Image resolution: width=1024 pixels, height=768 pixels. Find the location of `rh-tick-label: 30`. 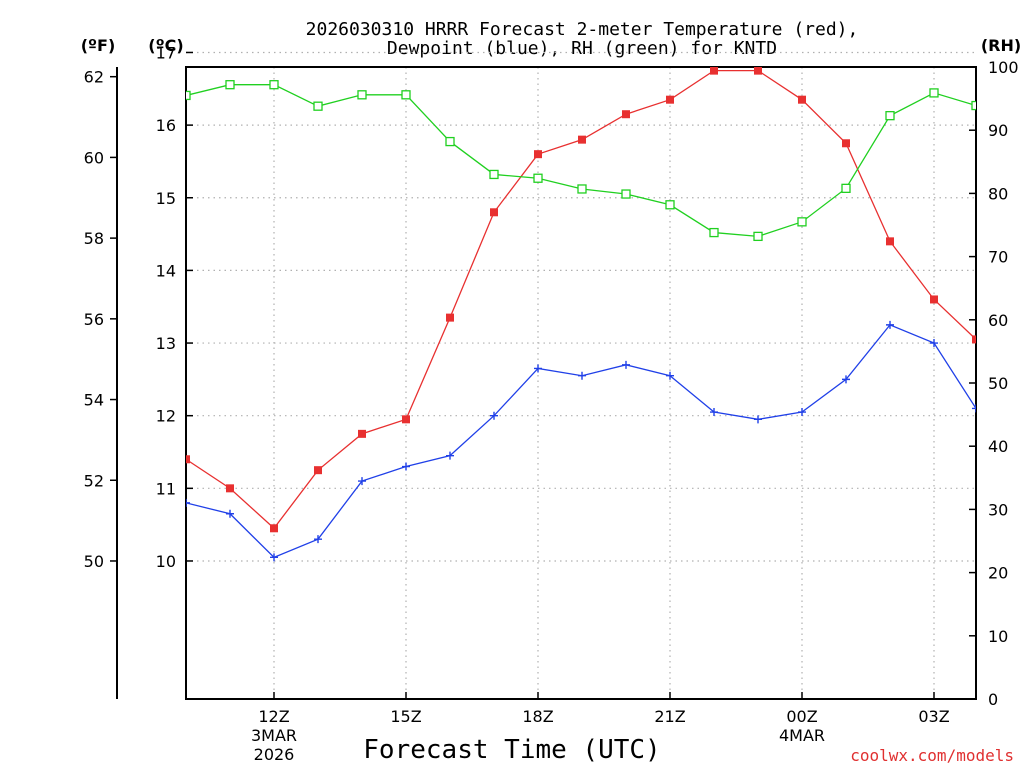

rh-tick-label: 30 is located at coordinates (998, 509).